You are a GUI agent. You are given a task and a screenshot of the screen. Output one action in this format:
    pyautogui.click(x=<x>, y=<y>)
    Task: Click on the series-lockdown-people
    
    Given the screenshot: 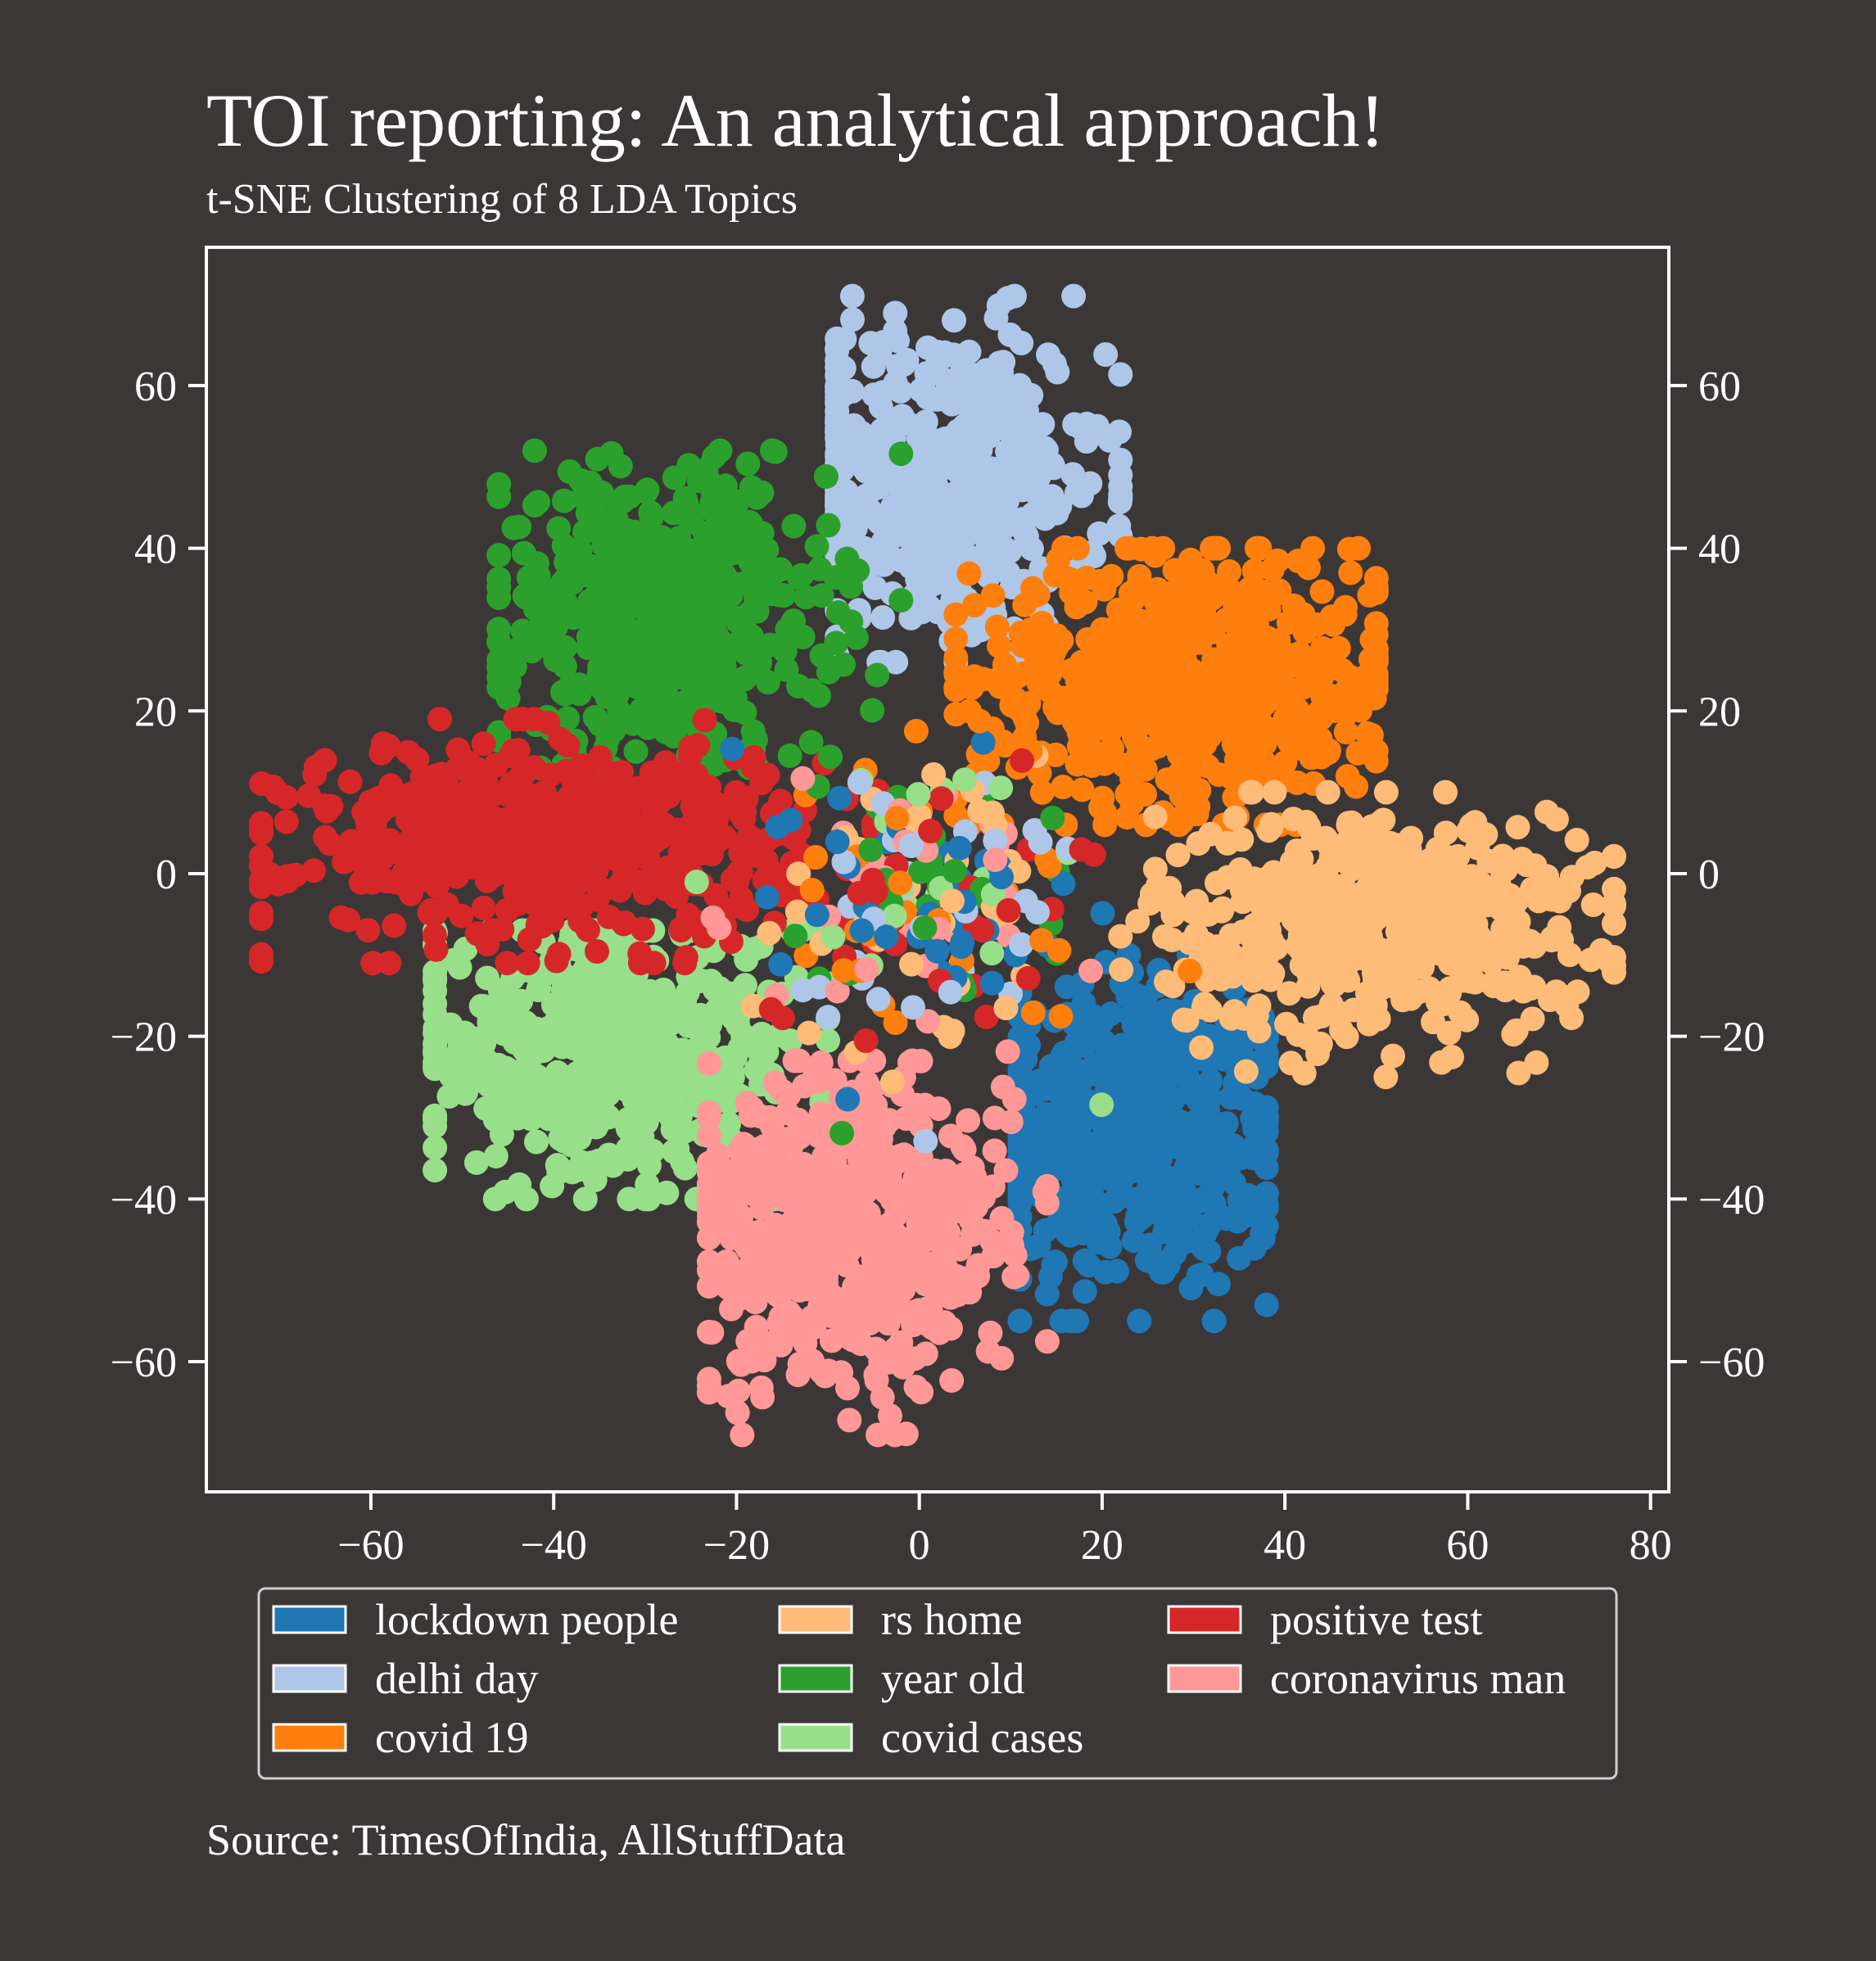 What is the action you would take?
    pyautogui.click(x=1143, y=1138)
    